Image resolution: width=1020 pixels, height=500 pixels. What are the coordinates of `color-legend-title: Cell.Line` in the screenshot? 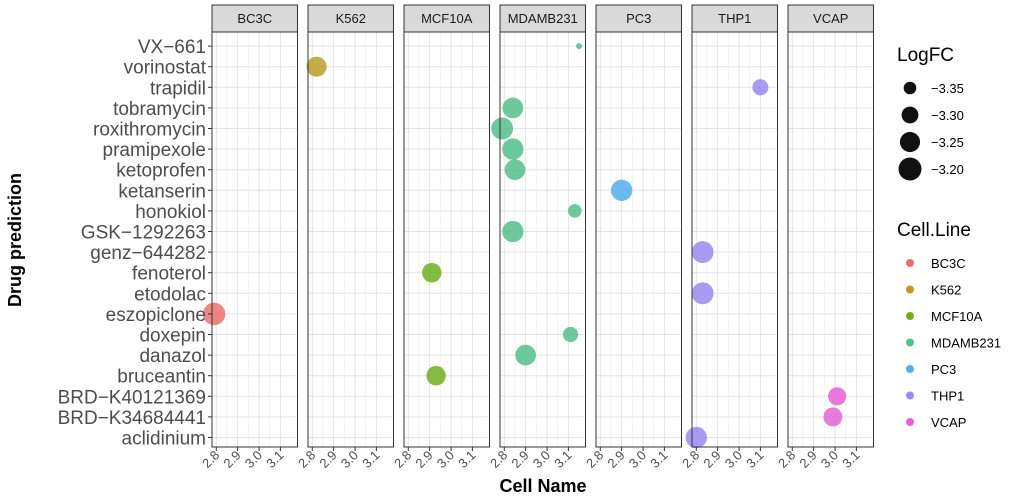 It's located at (934, 230).